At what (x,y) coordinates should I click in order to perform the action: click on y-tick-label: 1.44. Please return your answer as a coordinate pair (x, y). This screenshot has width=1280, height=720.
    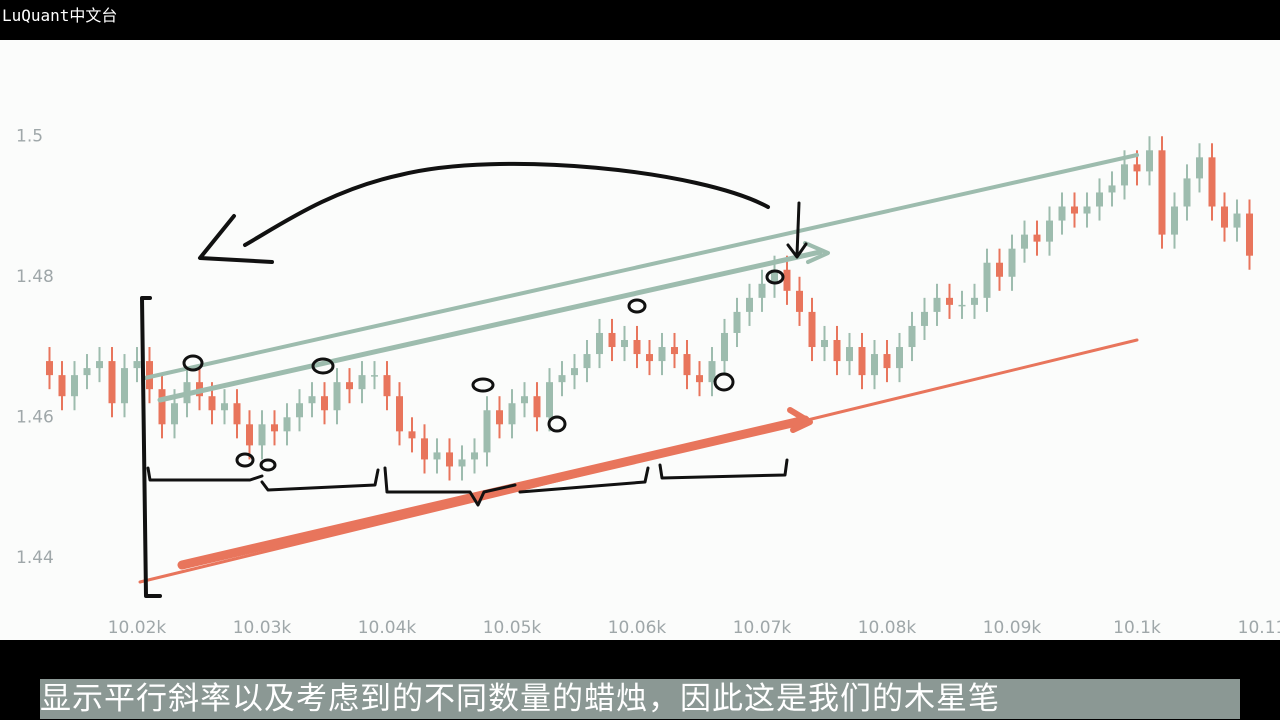
    Looking at the image, I should click on (35, 558).